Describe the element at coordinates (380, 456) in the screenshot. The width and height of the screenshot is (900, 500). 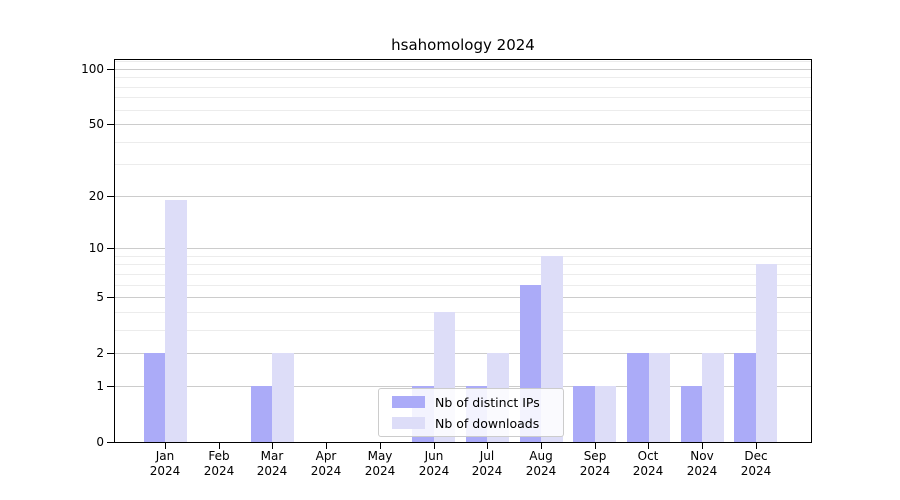
I see `x-tick-month: May` at that location.